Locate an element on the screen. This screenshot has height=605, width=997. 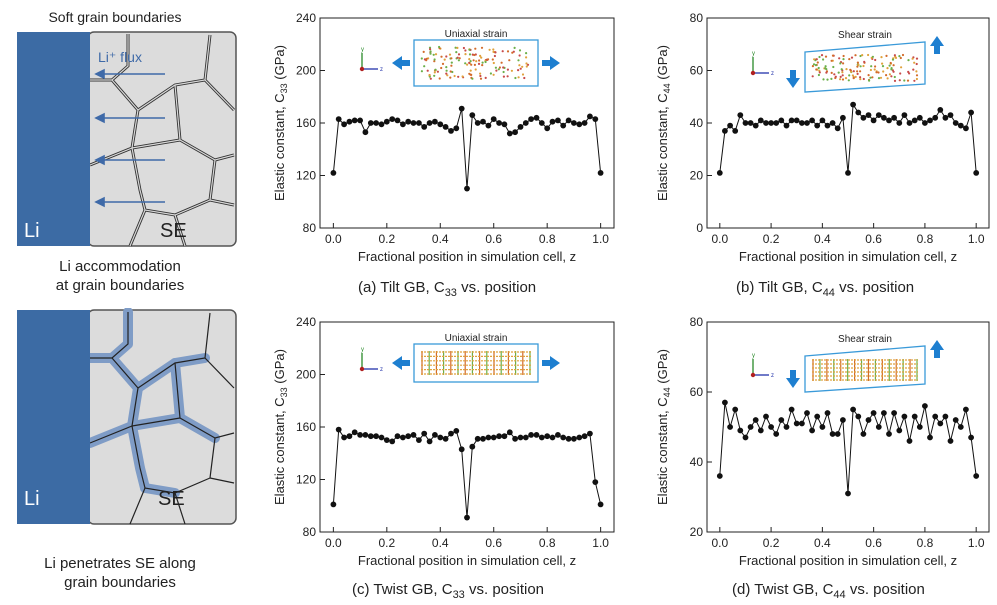
y-tick-label: 120 is located at coordinates (306, 480).